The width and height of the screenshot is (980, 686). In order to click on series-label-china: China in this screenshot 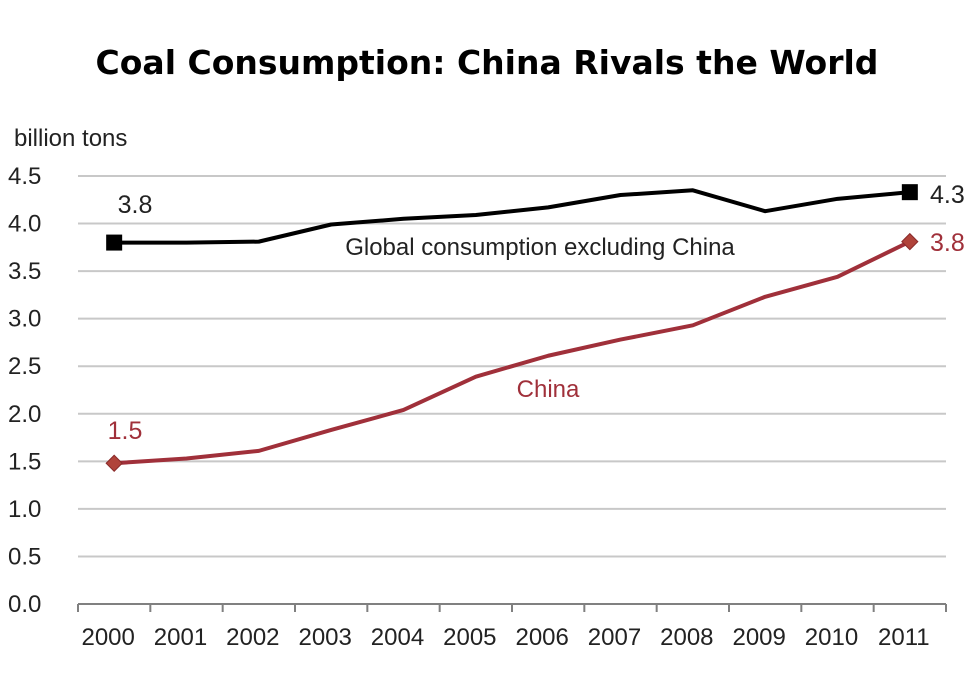, I will do `click(548, 389)`.